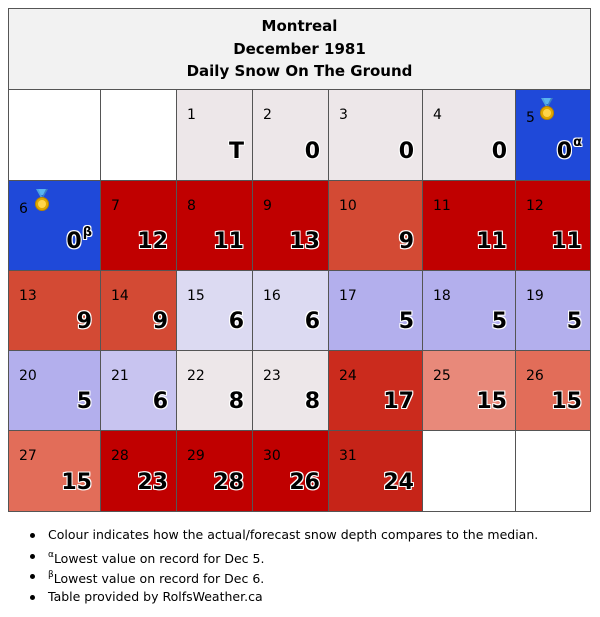  What do you see at coordinates (304, 482) in the screenshot?
I see `snow-depth-number: 26` at bounding box center [304, 482].